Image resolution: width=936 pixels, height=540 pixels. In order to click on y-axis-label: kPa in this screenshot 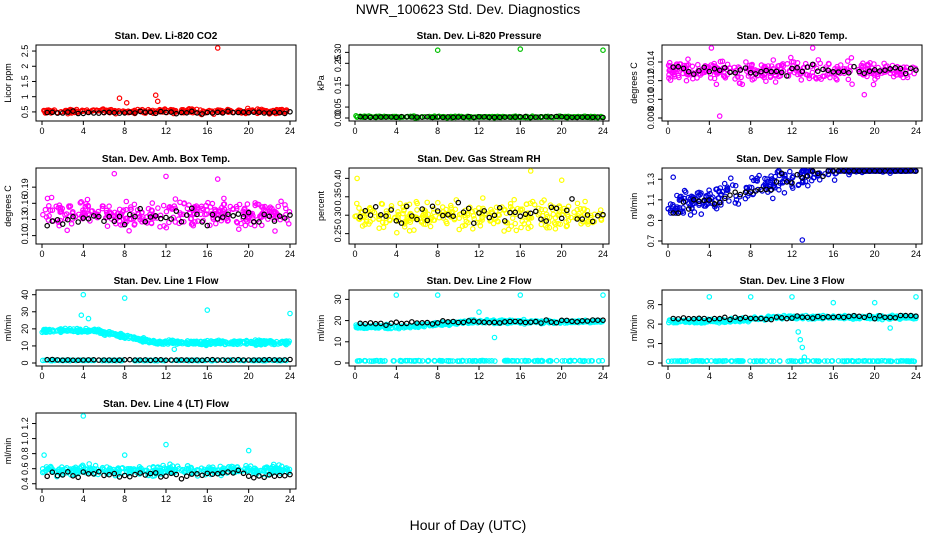, I will do `click(321, 83)`.